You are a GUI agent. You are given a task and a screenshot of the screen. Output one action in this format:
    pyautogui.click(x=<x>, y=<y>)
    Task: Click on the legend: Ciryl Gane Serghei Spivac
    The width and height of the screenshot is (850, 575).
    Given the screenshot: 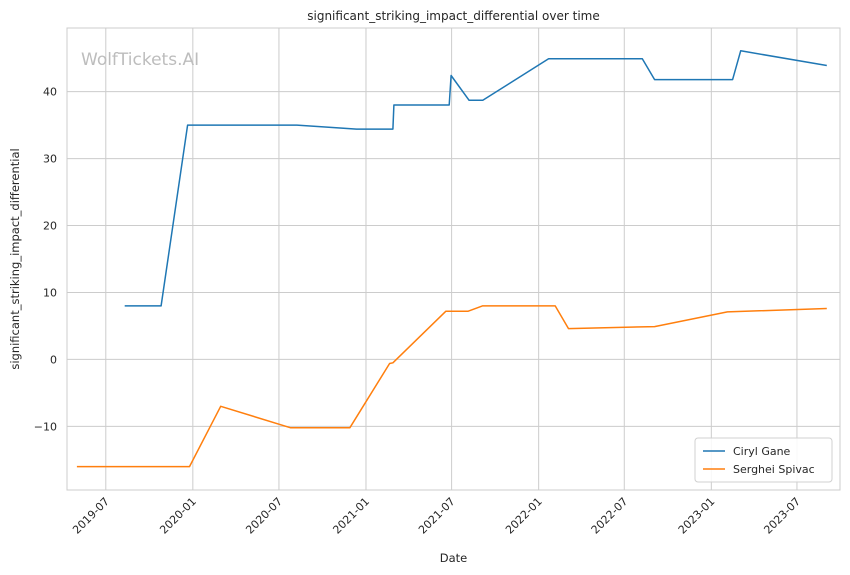 What is the action you would take?
    pyautogui.click(x=763, y=460)
    